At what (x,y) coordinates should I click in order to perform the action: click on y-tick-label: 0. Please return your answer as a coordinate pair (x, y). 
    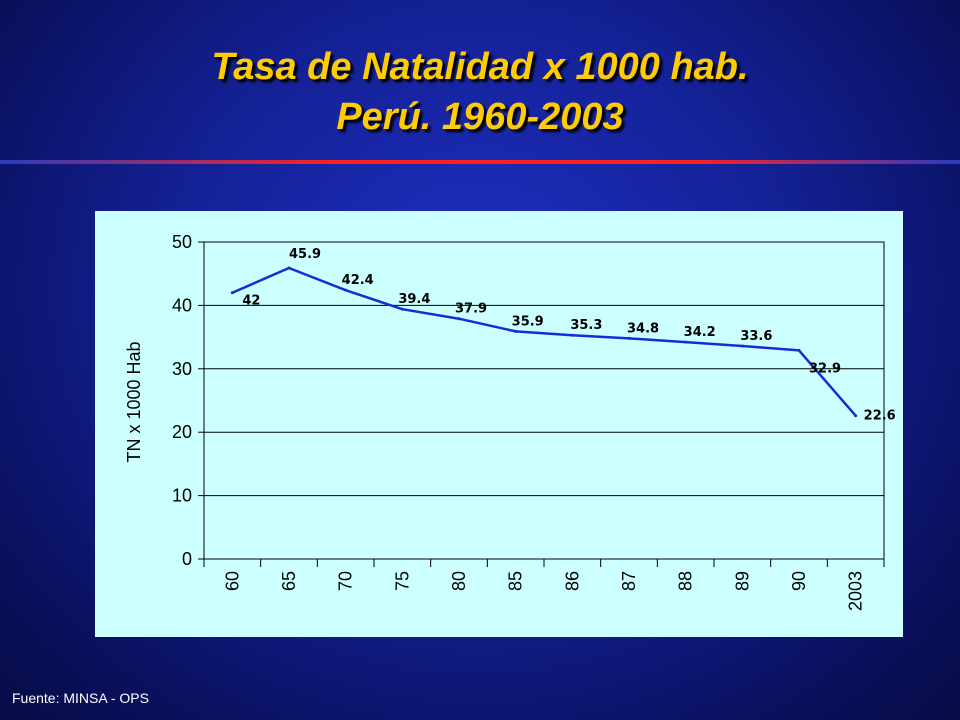
    Looking at the image, I should click on (187, 559).